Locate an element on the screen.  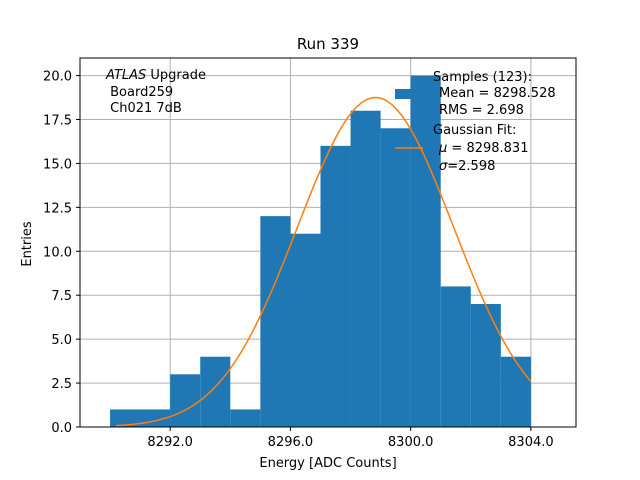
y-tick-label-2: 5.0 is located at coordinates (61, 340).